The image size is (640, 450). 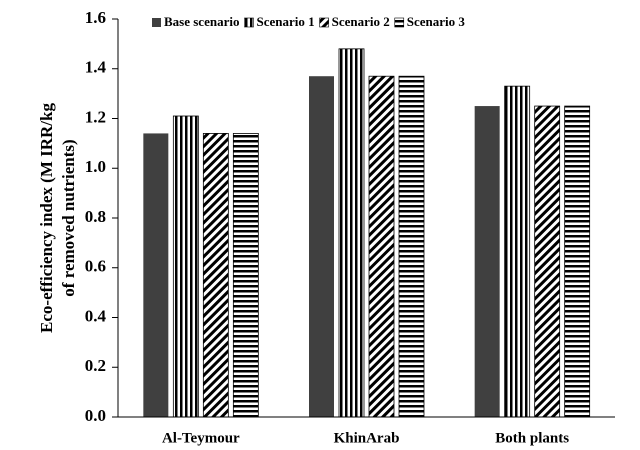 I want to click on y-tick-label: 0.6, so click(x=95, y=266).